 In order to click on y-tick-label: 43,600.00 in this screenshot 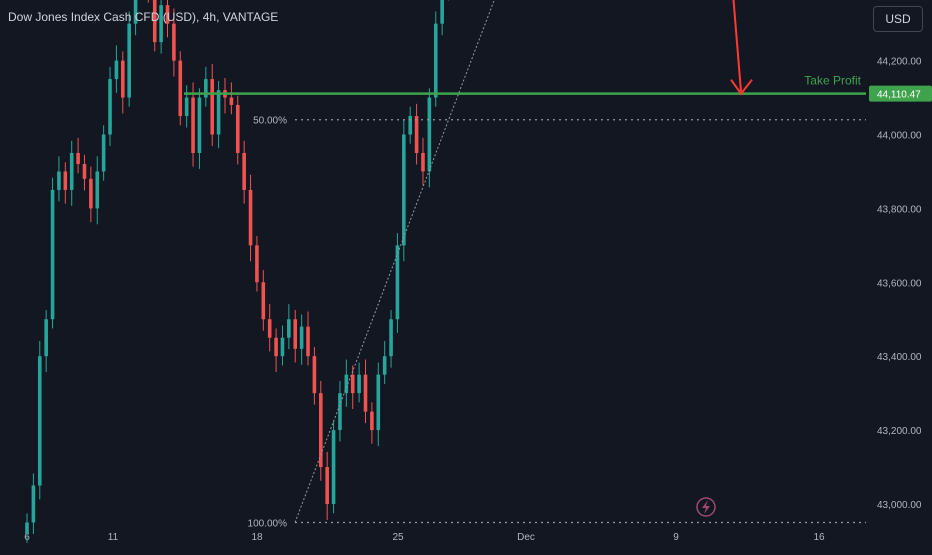, I will do `click(899, 283)`.